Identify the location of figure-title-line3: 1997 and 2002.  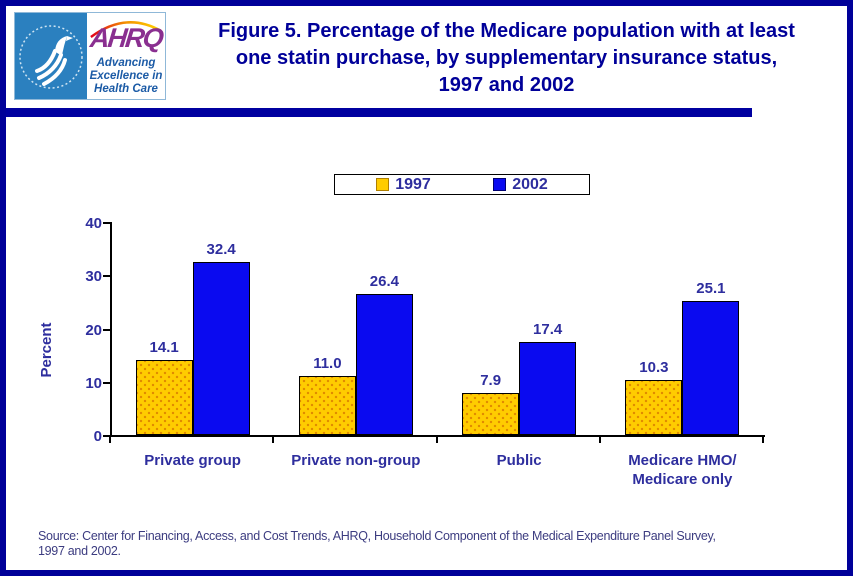
(506, 85).